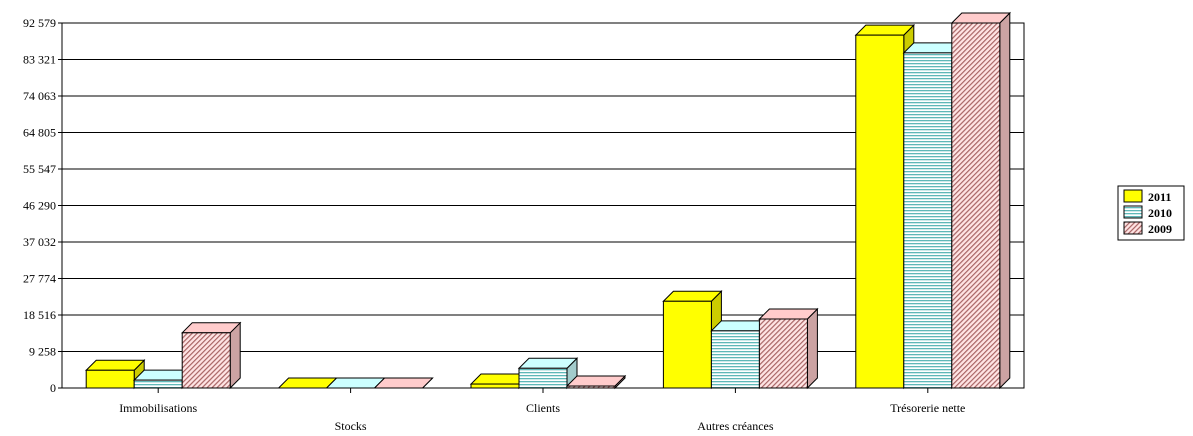 The image size is (1193, 436). Describe the element at coordinates (158, 408) in the screenshot. I see `x-category-label: Immobilisations` at that location.